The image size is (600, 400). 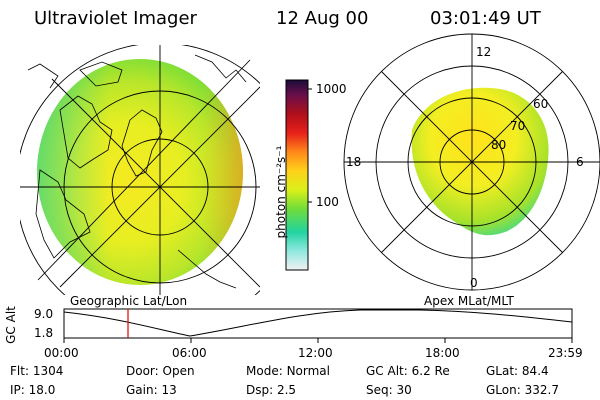 I want to click on info-gain: Gain: 13, so click(x=151, y=390).